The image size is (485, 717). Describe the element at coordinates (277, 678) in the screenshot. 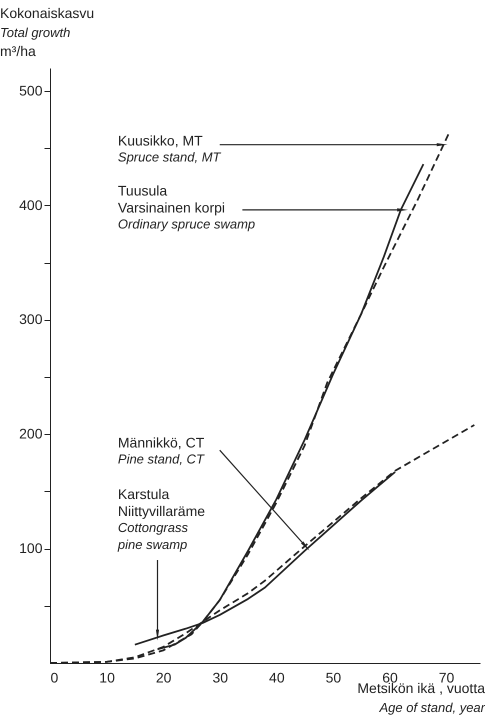

I see `x-tick-label: 40` at that location.